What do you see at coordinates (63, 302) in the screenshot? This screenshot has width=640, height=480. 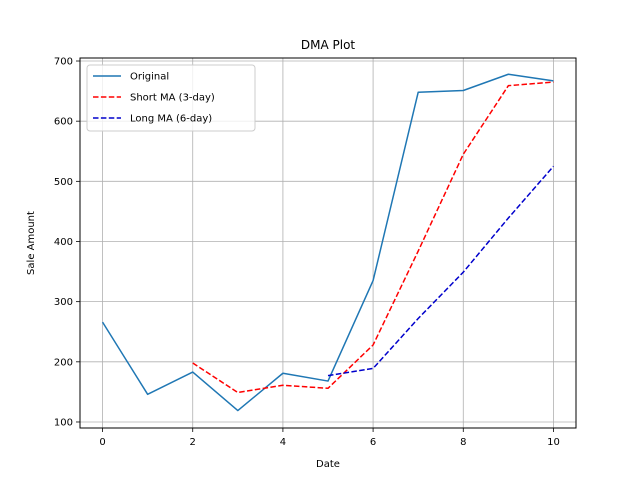 I see `y-tick-label: 300` at bounding box center [63, 302].